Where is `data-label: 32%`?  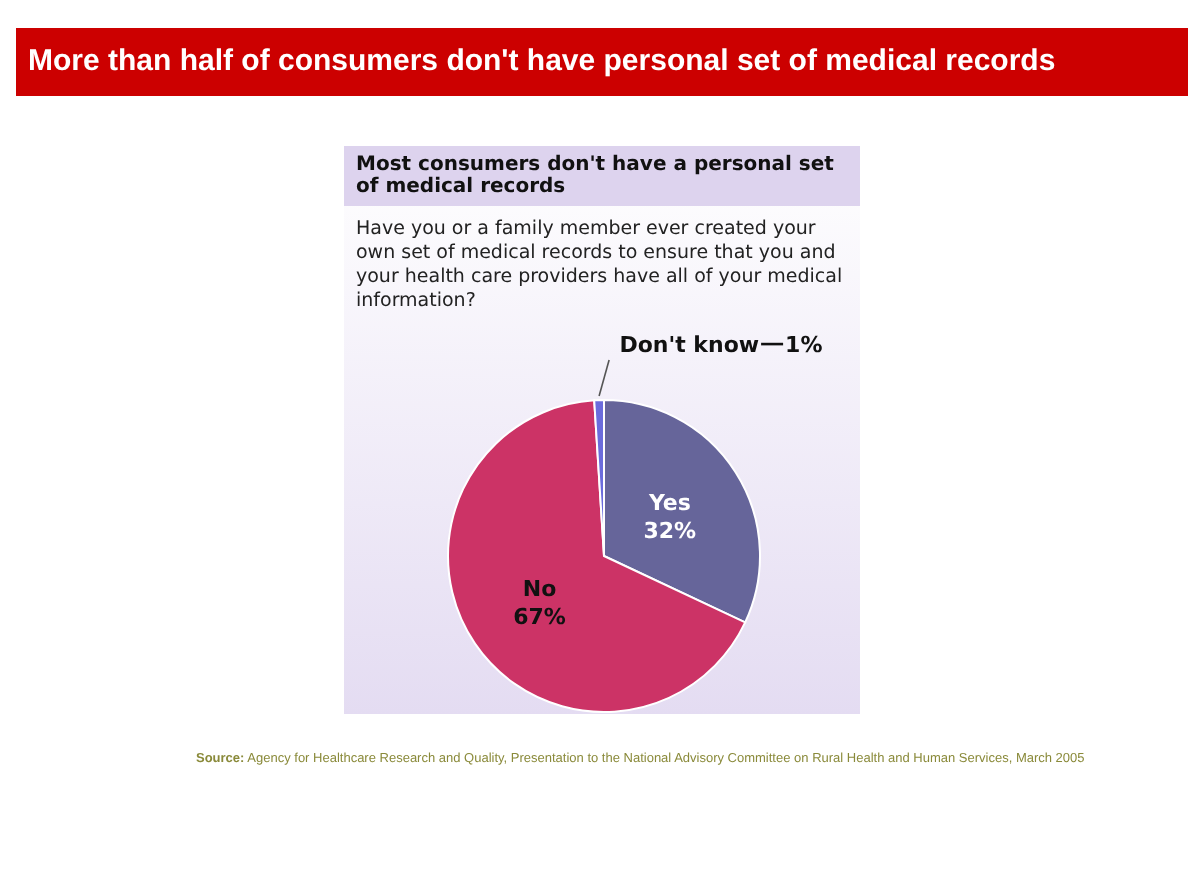 data-label: 32% is located at coordinates (670, 531).